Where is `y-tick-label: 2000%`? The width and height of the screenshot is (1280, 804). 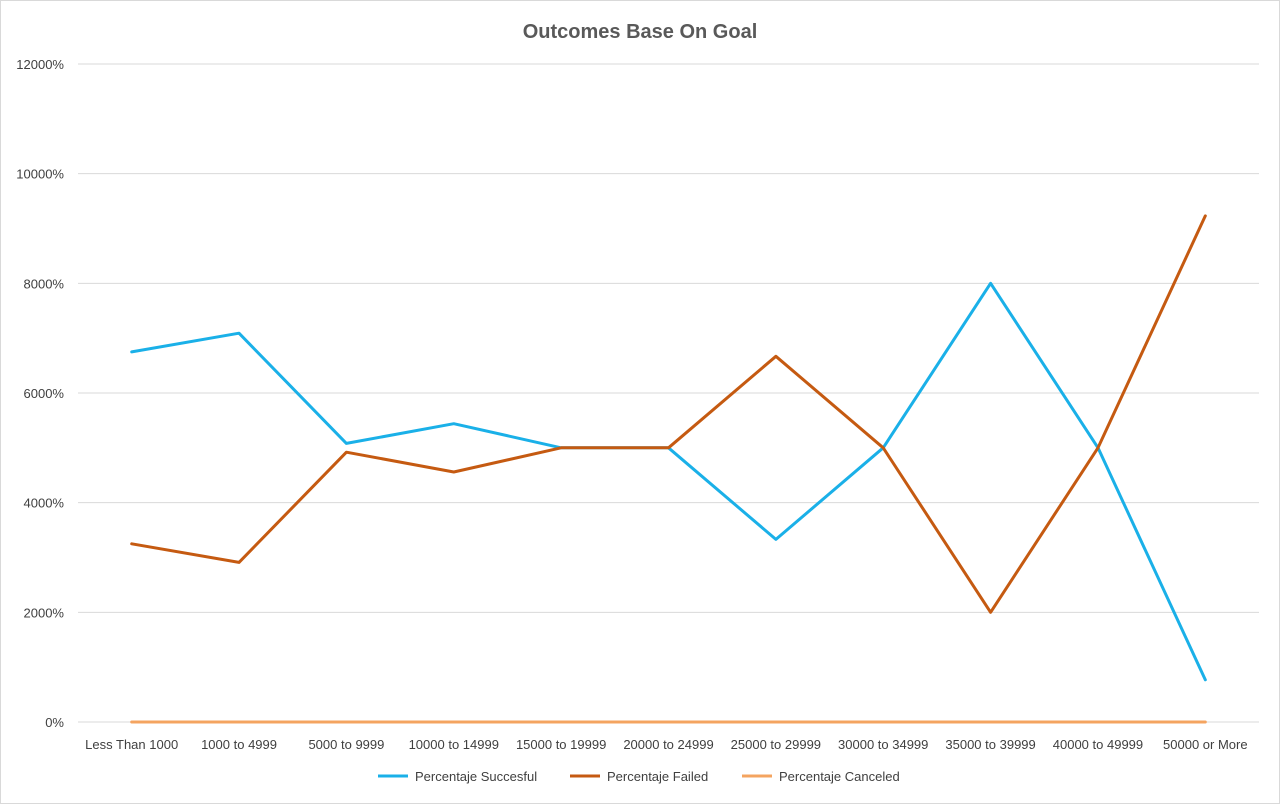
y-tick-label: 2000% is located at coordinates (44, 612).